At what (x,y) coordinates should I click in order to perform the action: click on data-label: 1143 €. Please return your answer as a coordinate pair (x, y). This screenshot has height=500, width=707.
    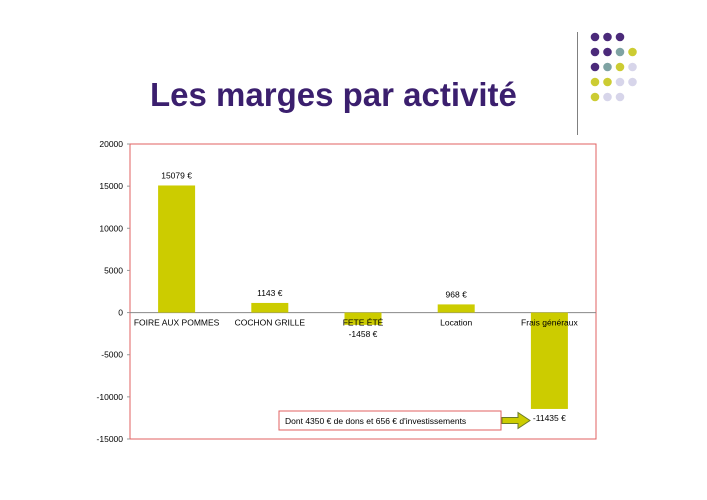
    Looking at the image, I should click on (270, 293).